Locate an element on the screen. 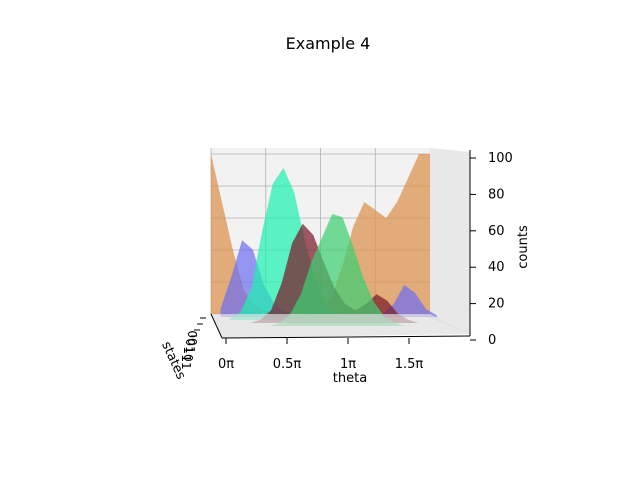 This screenshot has height=480, width=640. z-ticks: 0 20 40 60 80 100 is located at coordinates (491, 249).